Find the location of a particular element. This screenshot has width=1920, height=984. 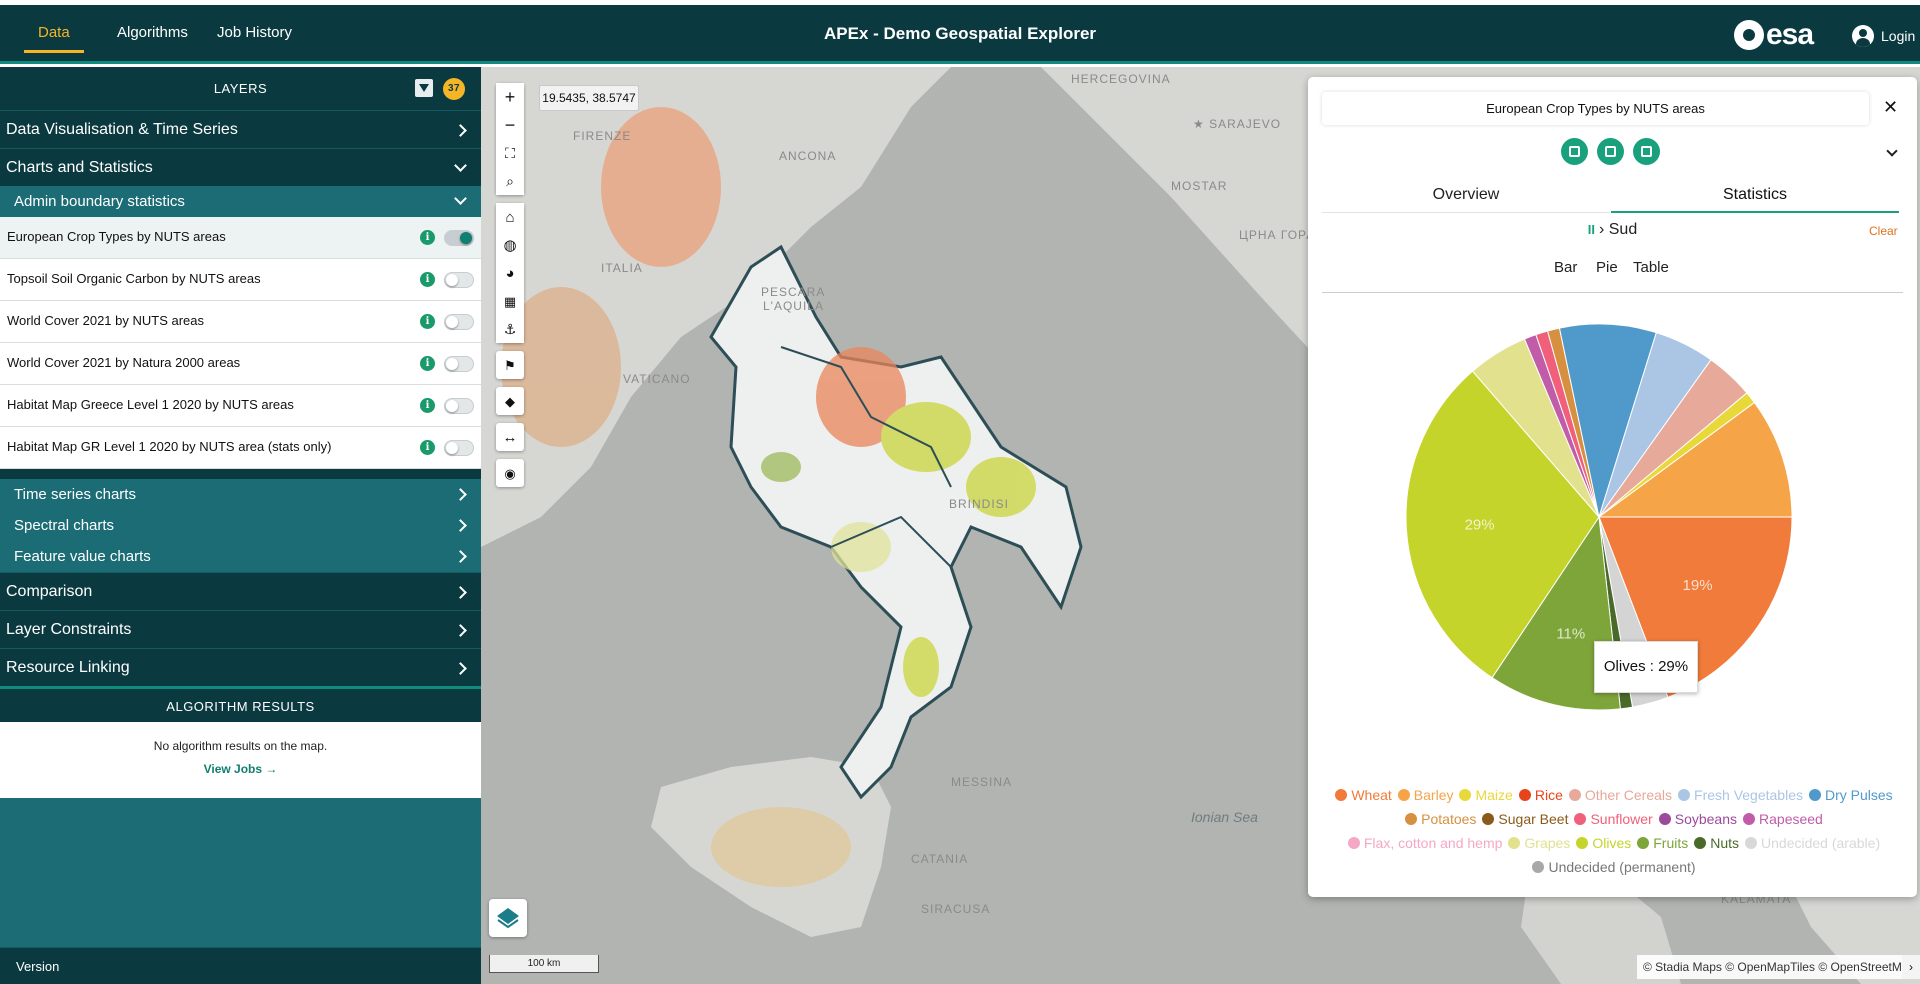

legend-item-grapes: Grapes is located at coordinates (1539, 843).